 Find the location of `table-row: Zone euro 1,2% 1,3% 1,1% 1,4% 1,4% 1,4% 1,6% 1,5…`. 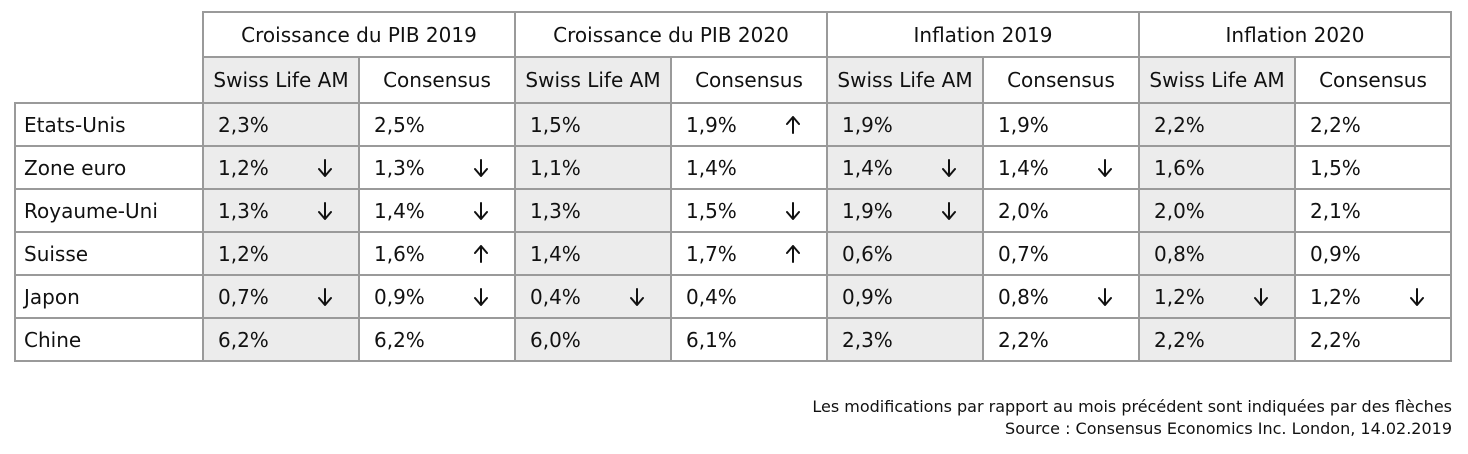

table-row: Zone euro 1,2% 1,3% 1,1% 1,4% 1,4% 1,4% 1,6% 1,5… is located at coordinates (733, 167).